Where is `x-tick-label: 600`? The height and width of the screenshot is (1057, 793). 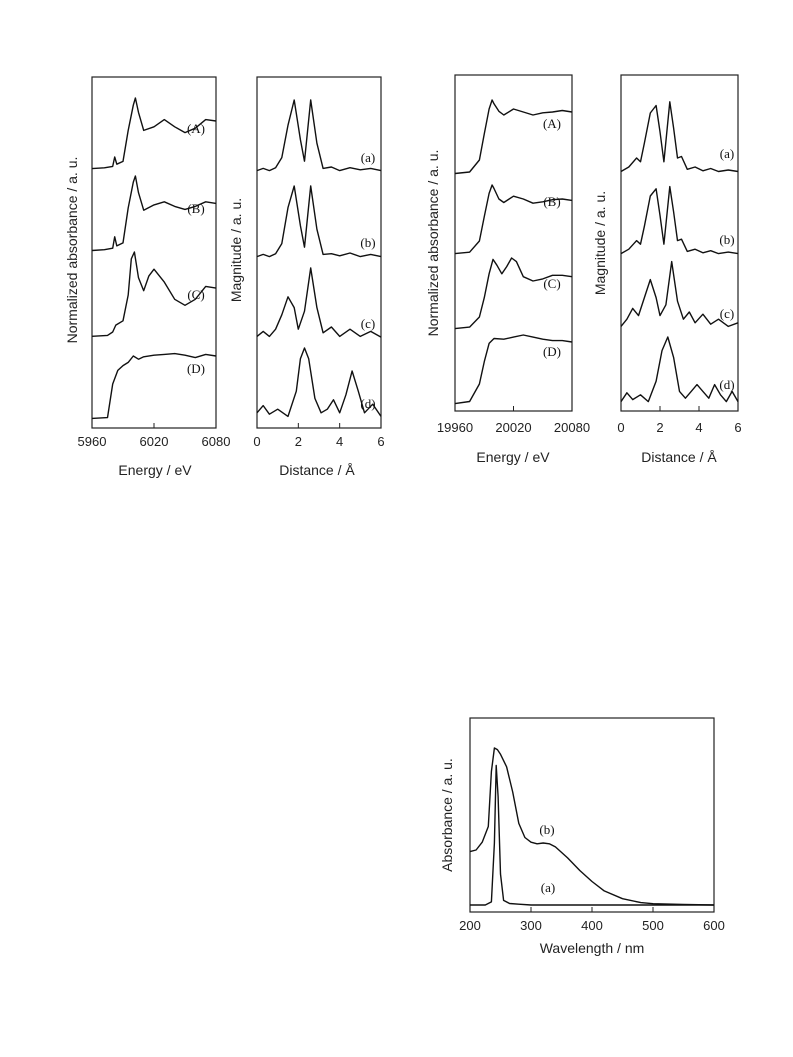 x-tick-label: 600 is located at coordinates (714, 925).